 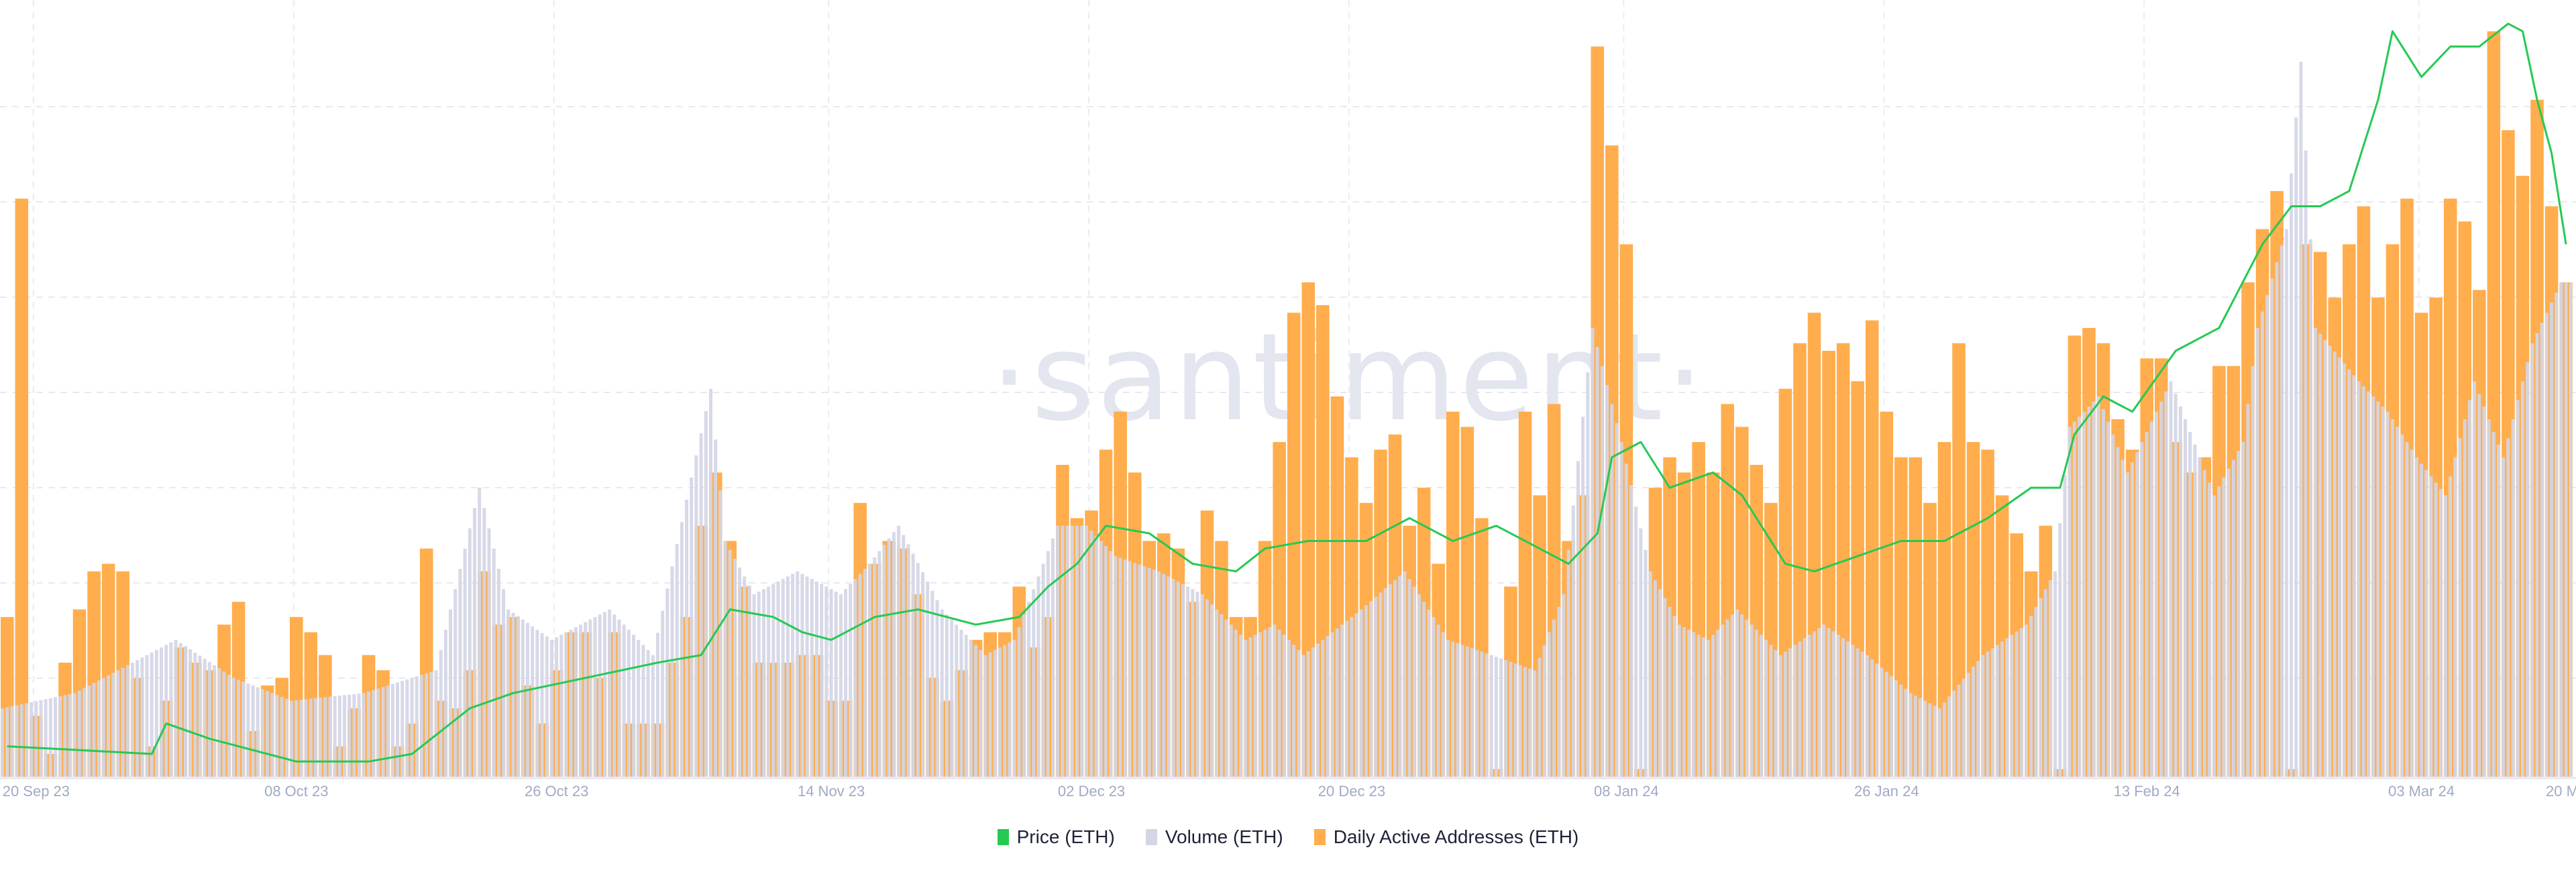 What do you see at coordinates (1056, 837) in the screenshot?
I see `legend-item-price: Price (ETH)` at bounding box center [1056, 837].